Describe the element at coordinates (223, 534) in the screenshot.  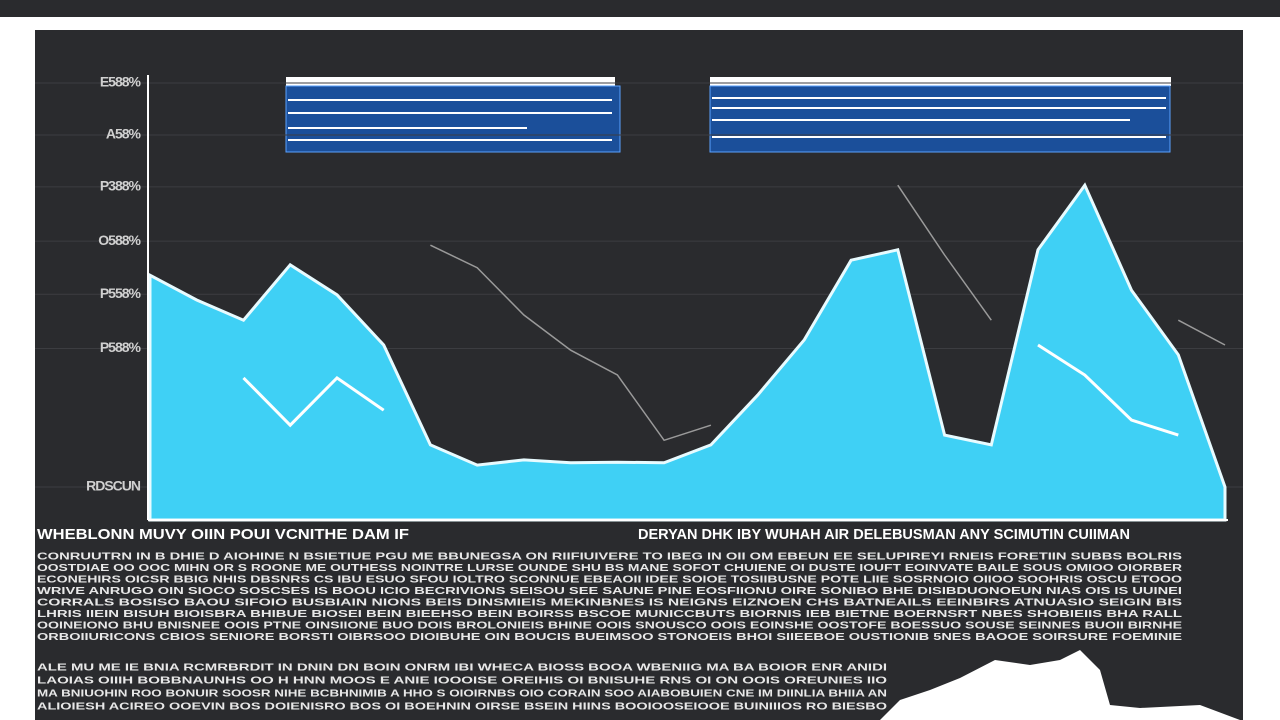
I see `heading: WHEBLONN MUVY OIIN POUI VCNITHE DAM IF` at that location.